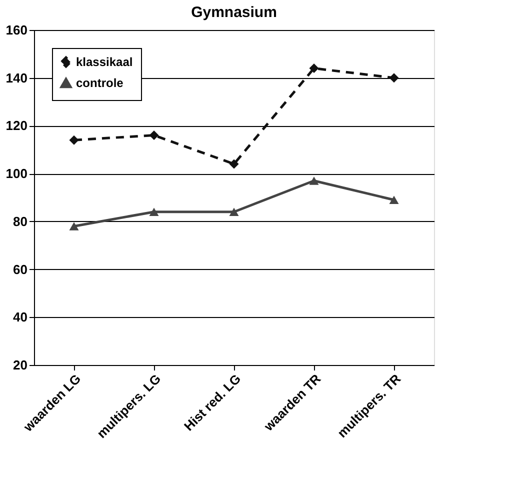 This screenshot has width=512, height=493. I want to click on x-tick-label: Hist red. LG, so click(212, 402).